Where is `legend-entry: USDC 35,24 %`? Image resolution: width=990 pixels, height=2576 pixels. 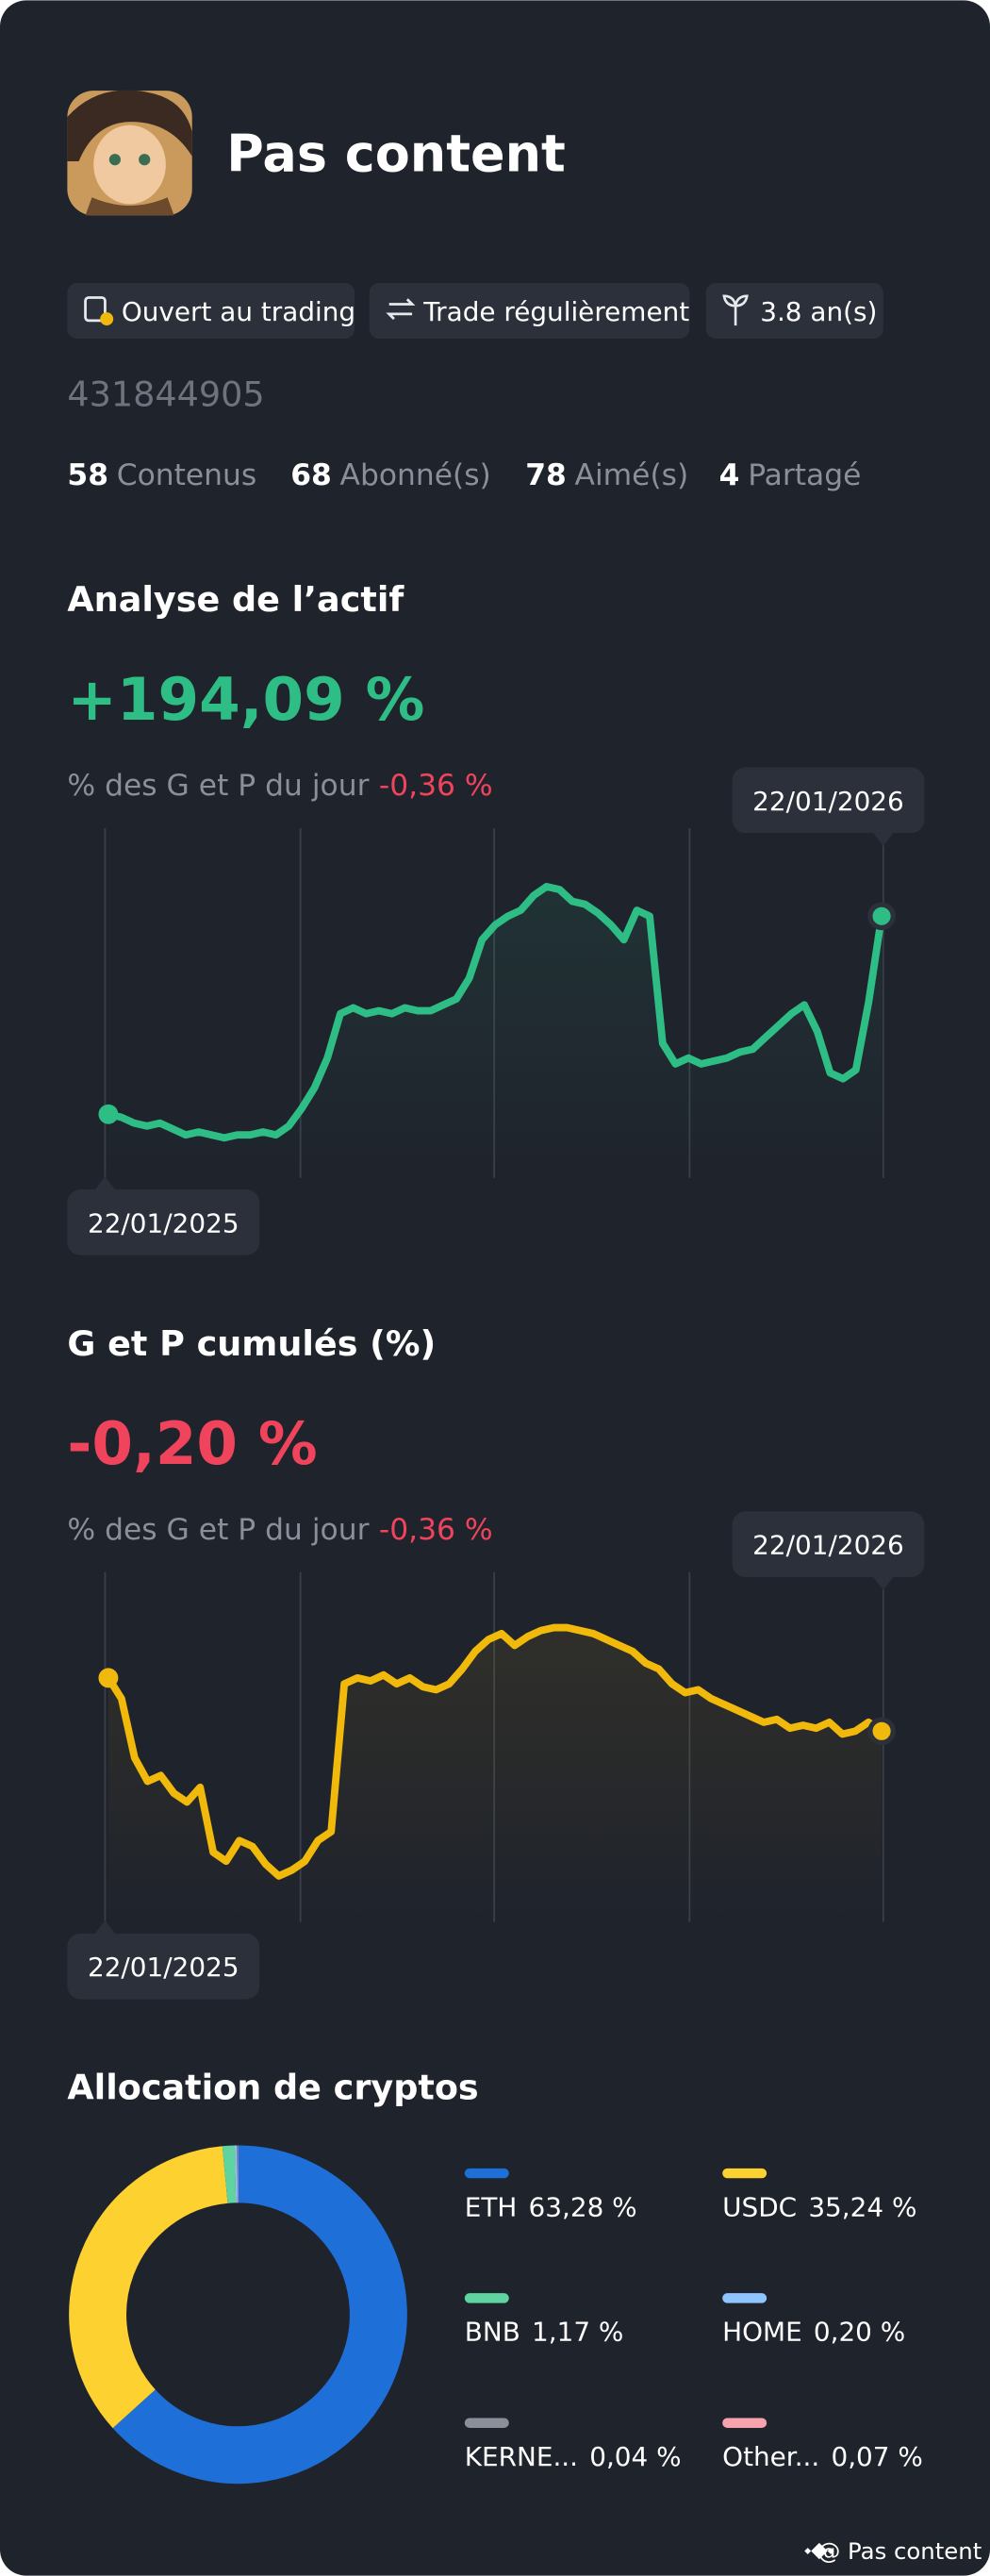 legend-entry: USDC 35,24 % is located at coordinates (819, 2207).